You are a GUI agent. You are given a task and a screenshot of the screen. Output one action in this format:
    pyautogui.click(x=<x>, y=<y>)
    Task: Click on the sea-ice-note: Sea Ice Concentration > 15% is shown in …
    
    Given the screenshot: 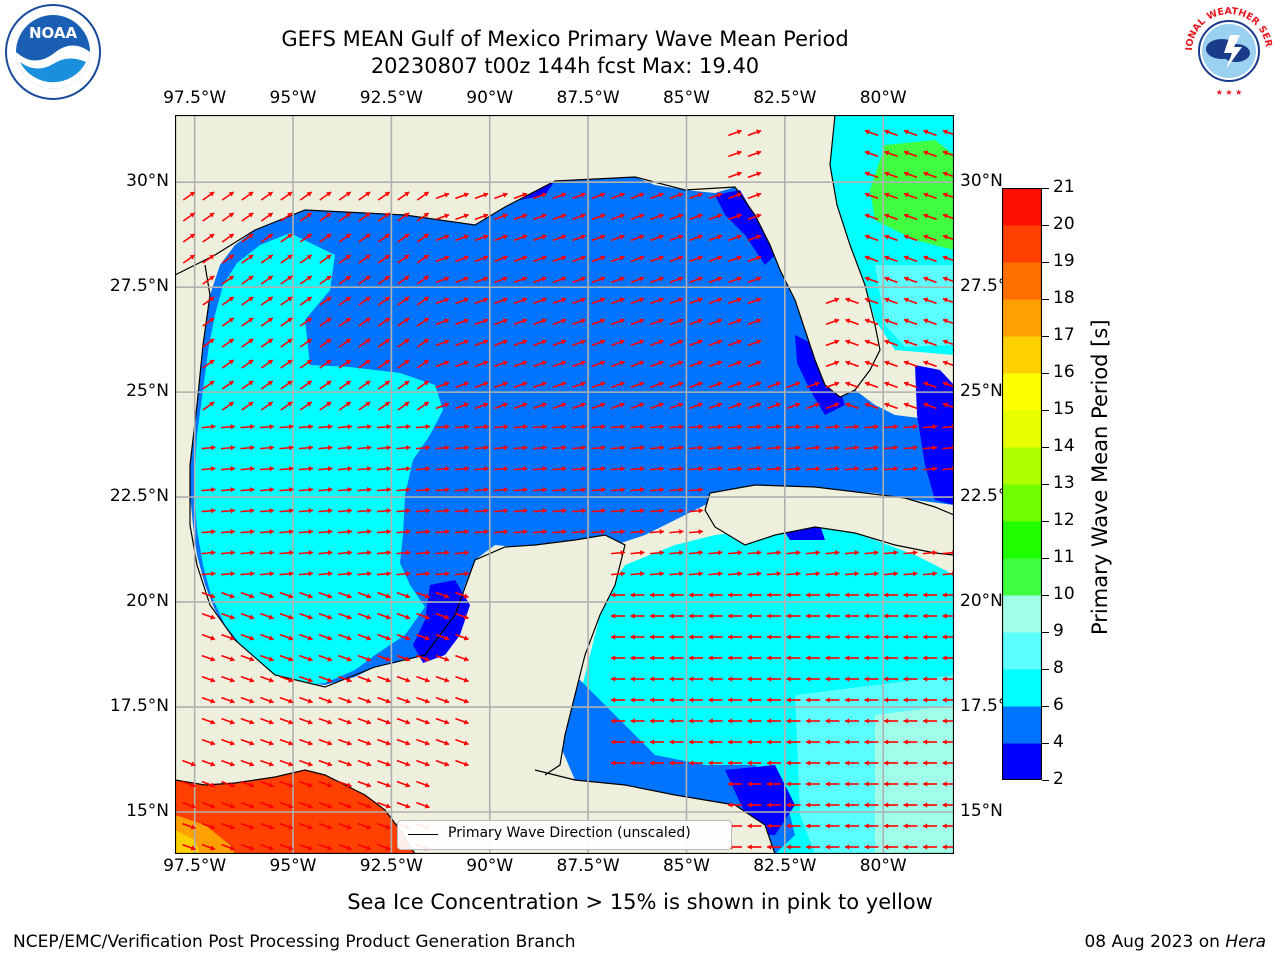 What is the action you would take?
    pyautogui.click(x=640, y=902)
    